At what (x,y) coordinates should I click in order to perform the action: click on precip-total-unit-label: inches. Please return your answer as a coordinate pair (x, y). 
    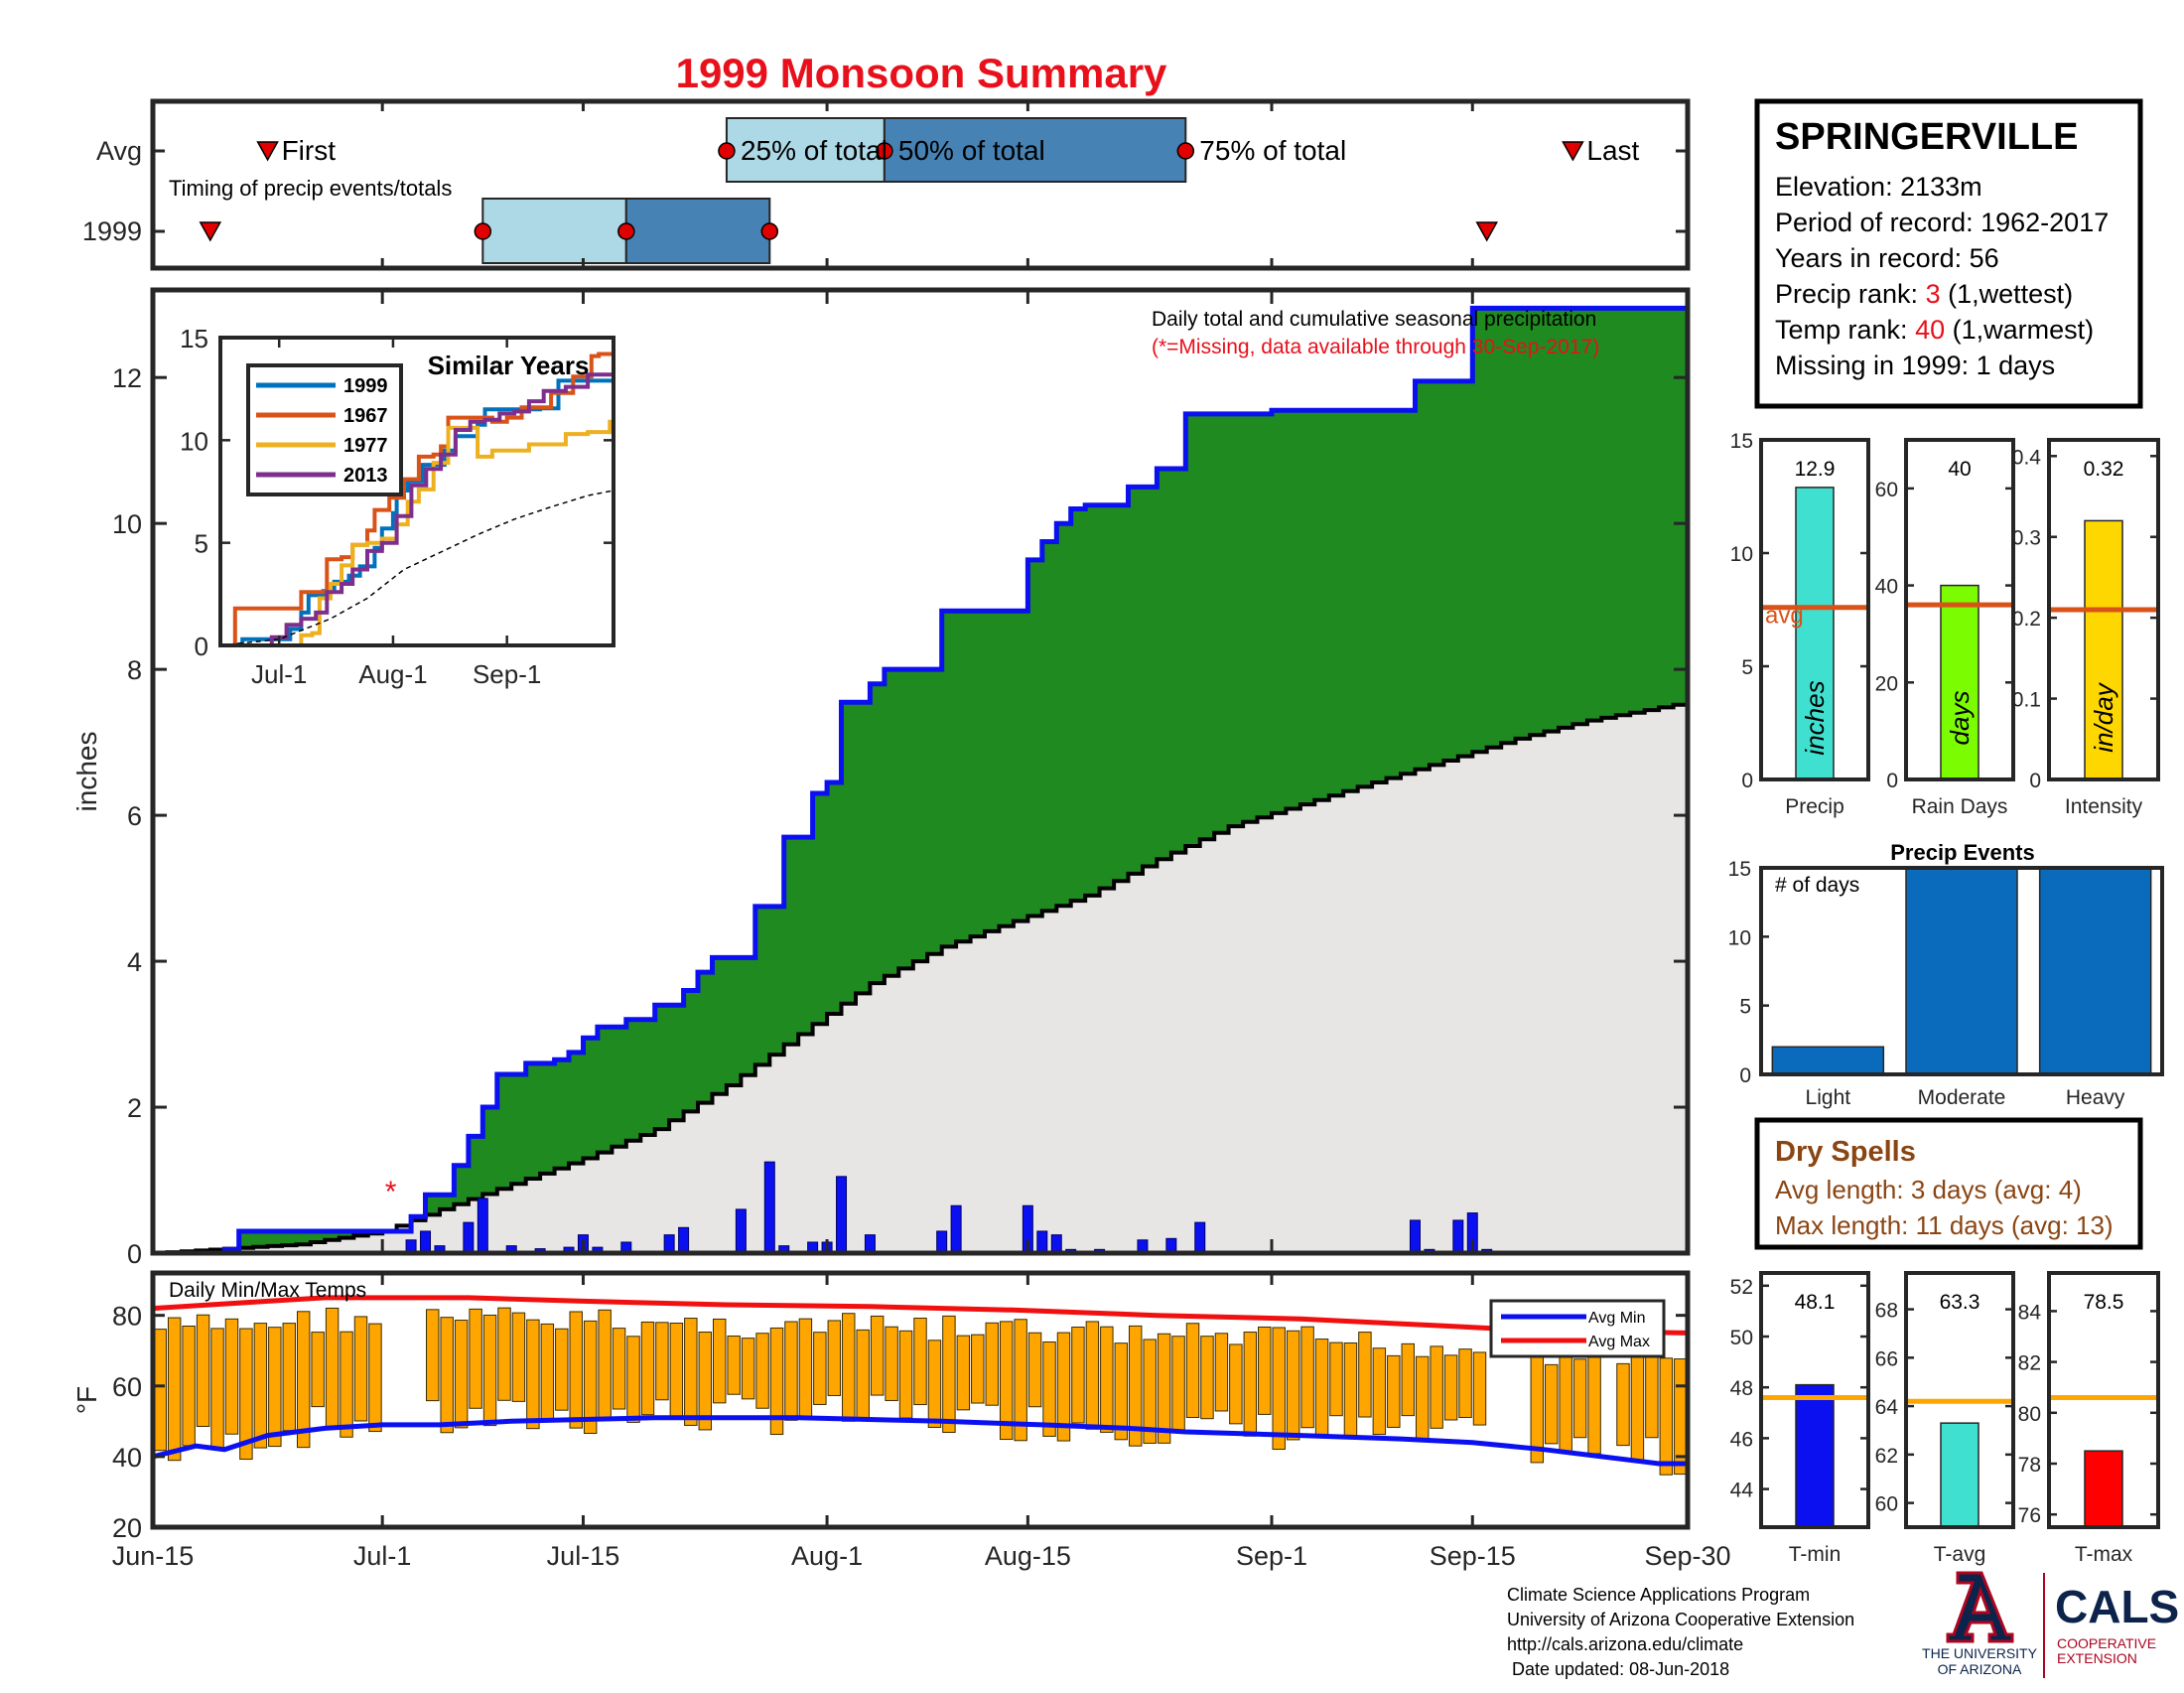
    Looking at the image, I should click on (1815, 718).